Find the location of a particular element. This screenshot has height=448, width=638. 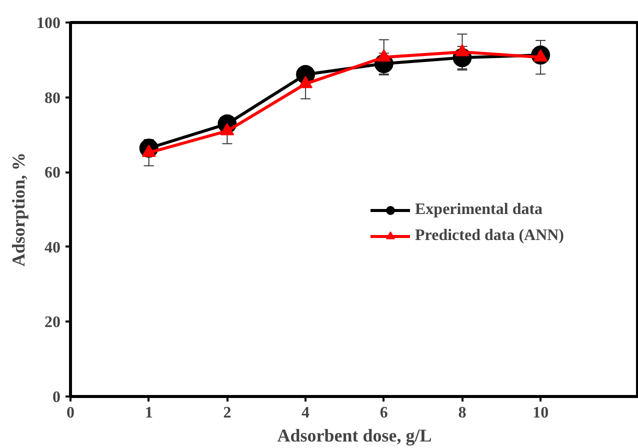

x-tick-label: 0 is located at coordinates (70, 413).